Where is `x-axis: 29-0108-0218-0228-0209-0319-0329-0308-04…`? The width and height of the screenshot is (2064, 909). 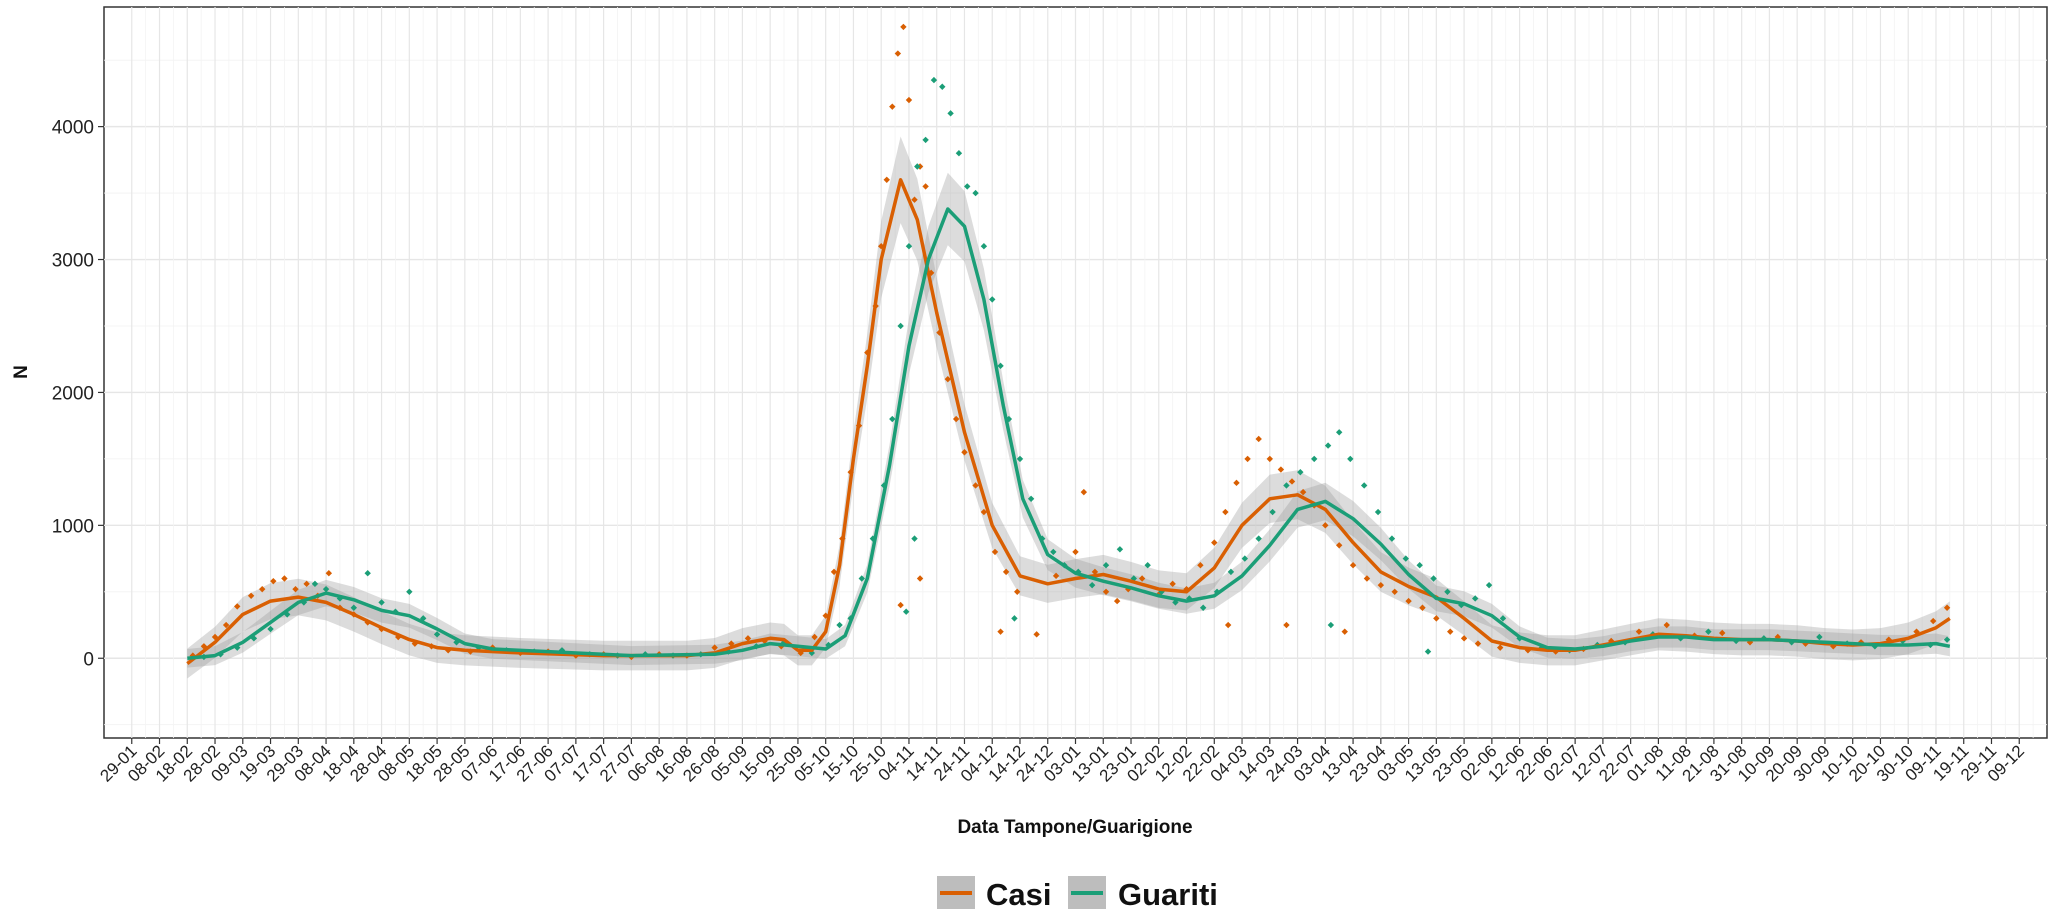
x-axis: 29-0108-0218-0228-0209-0319-0329-0308-04… is located at coordinates (1062, 762).